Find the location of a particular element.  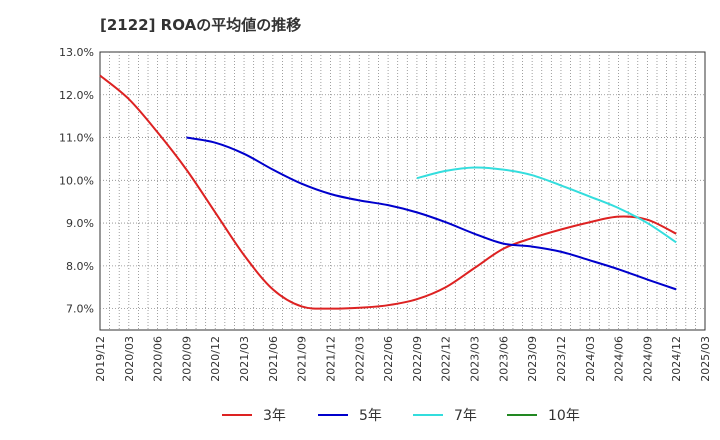

x-tick-label: 2024/03 is located at coordinates (590, 359).